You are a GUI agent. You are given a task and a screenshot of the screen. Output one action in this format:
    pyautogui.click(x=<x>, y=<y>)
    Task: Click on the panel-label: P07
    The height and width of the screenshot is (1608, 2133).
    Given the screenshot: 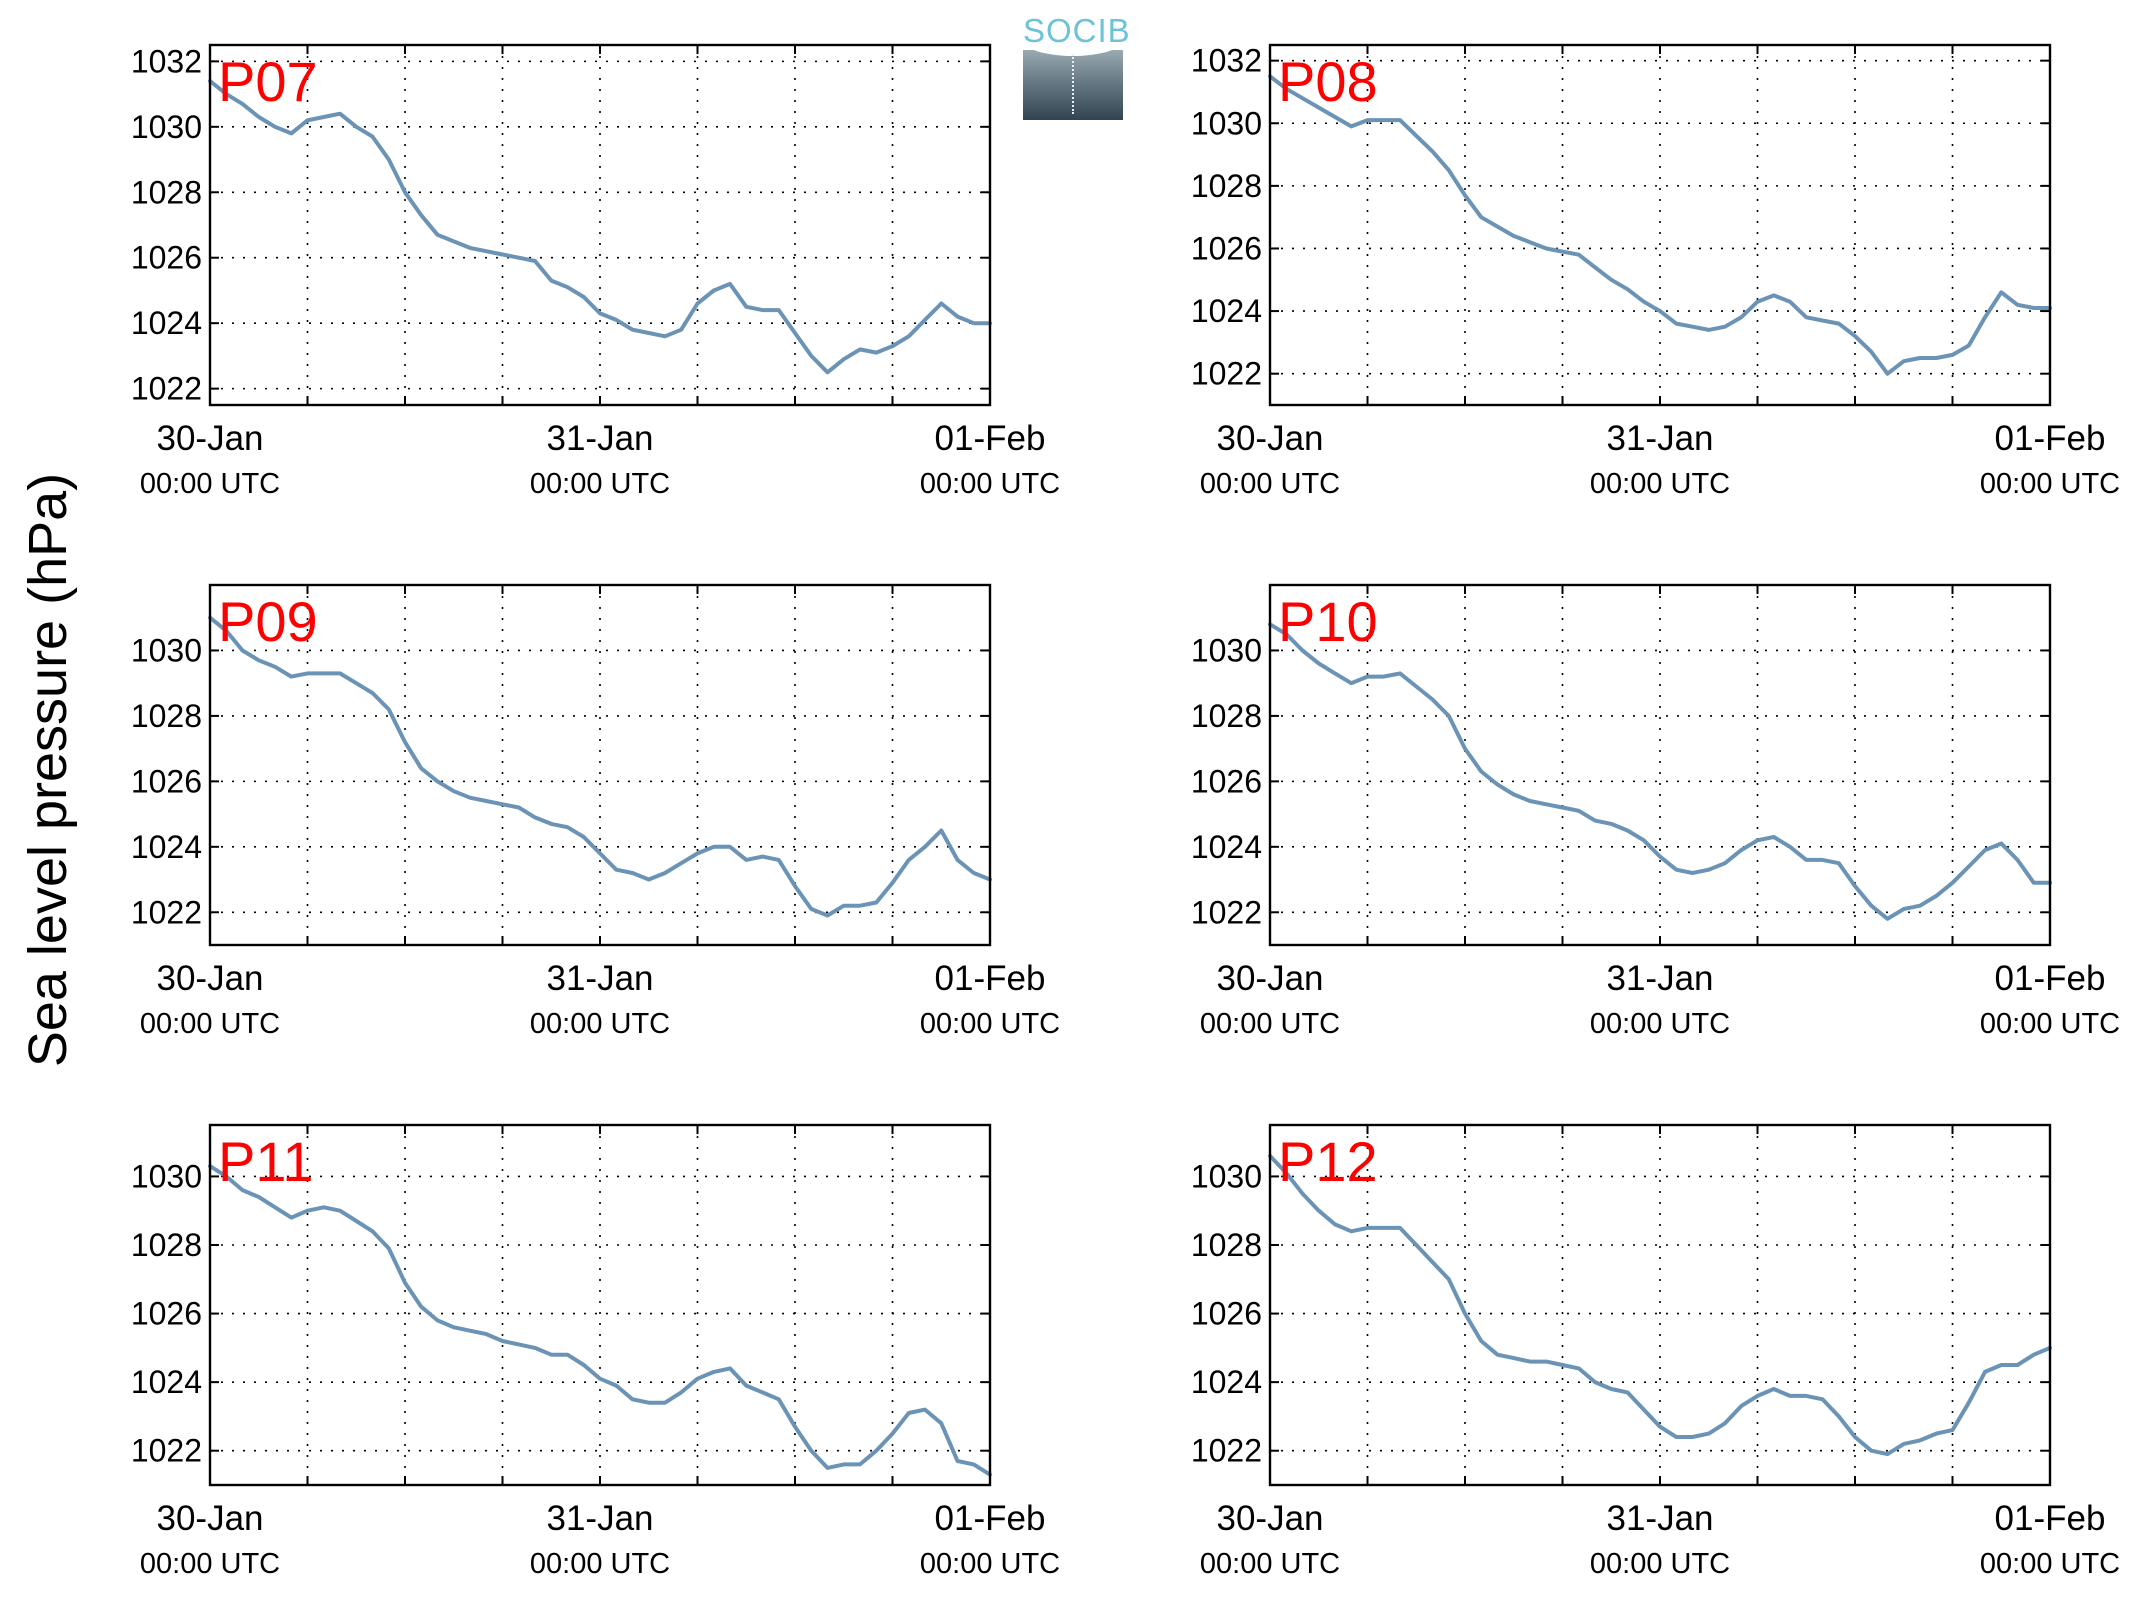 What is the action you would take?
    pyautogui.click(x=268, y=81)
    